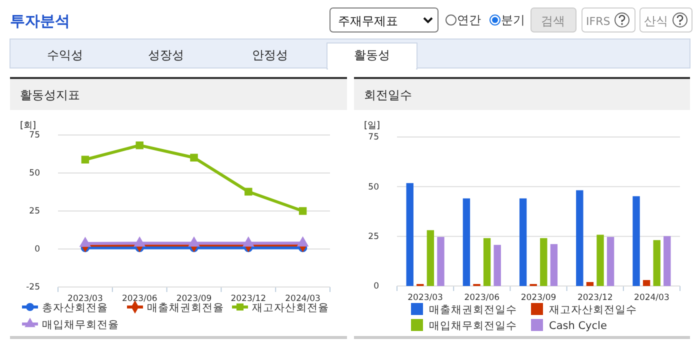  Describe the element at coordinates (75, 308) in the screenshot. I see `legend-label: 총자산회전율` at that location.